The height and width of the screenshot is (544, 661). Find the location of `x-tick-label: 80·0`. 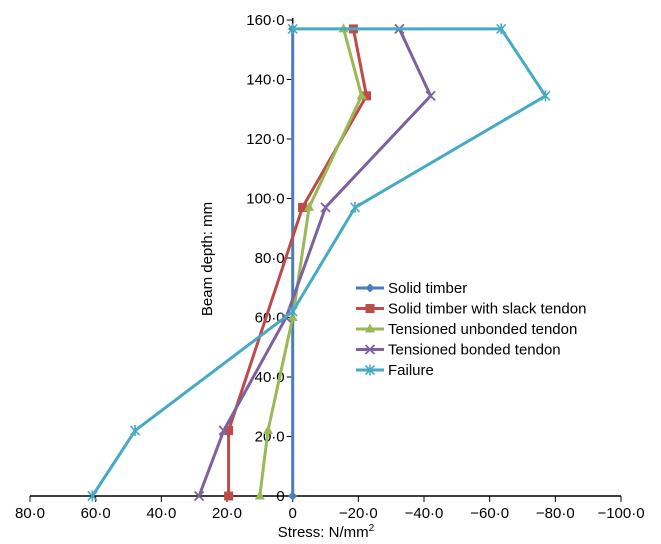

x-tick-label: 80·0 is located at coordinates (30, 513).